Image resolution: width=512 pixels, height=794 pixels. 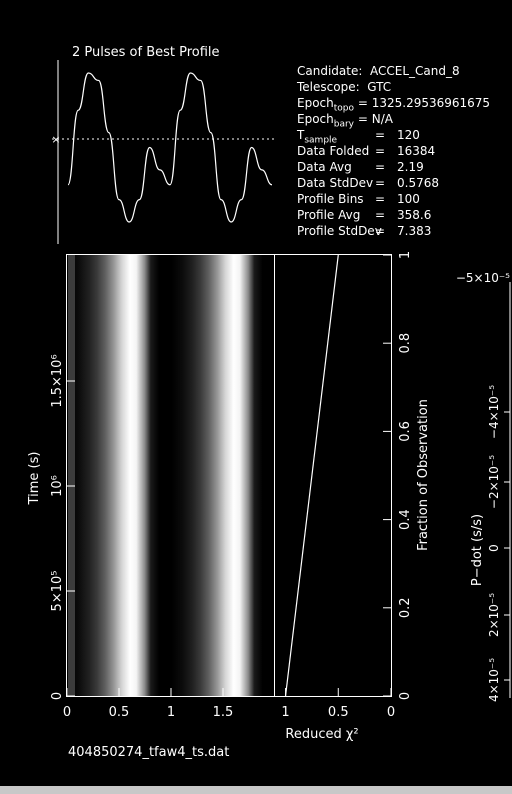 I want to click on info-row: Tsample = 120, so click(x=404, y=136).